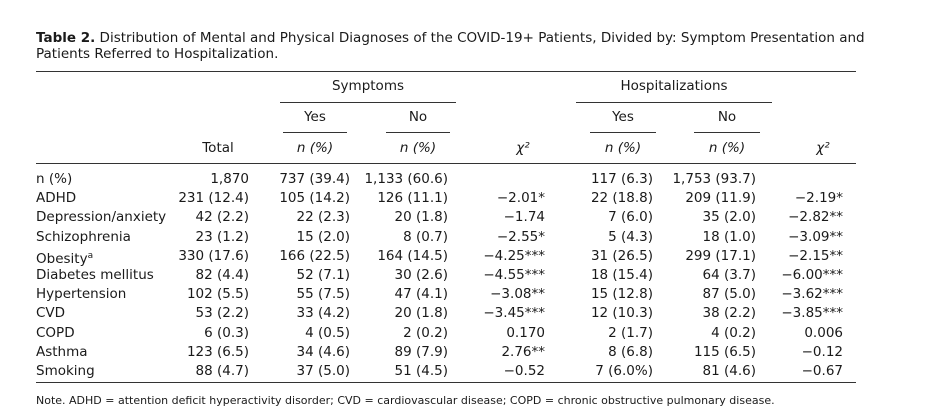 Image resolution: width=944 pixels, height=407 pixels. I want to click on table-label: Table 2., so click(66, 38).